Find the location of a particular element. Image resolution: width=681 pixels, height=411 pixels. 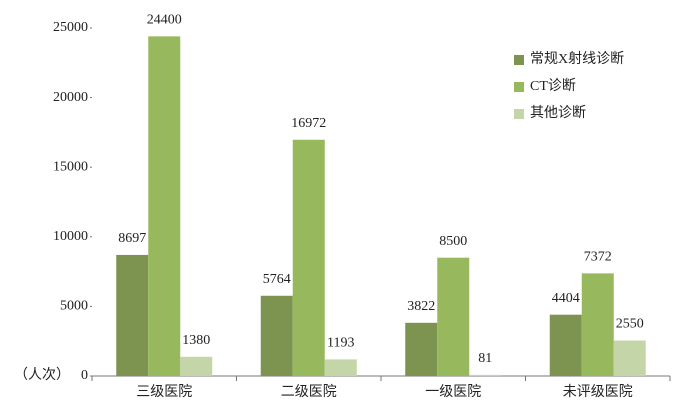

x-tick-label: 二级医院 is located at coordinates (309, 392).